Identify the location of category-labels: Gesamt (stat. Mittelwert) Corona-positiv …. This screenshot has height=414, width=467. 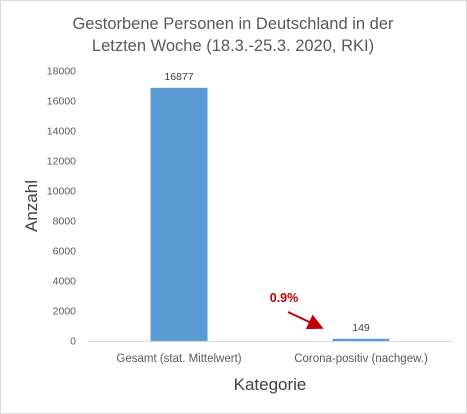
(272, 359).